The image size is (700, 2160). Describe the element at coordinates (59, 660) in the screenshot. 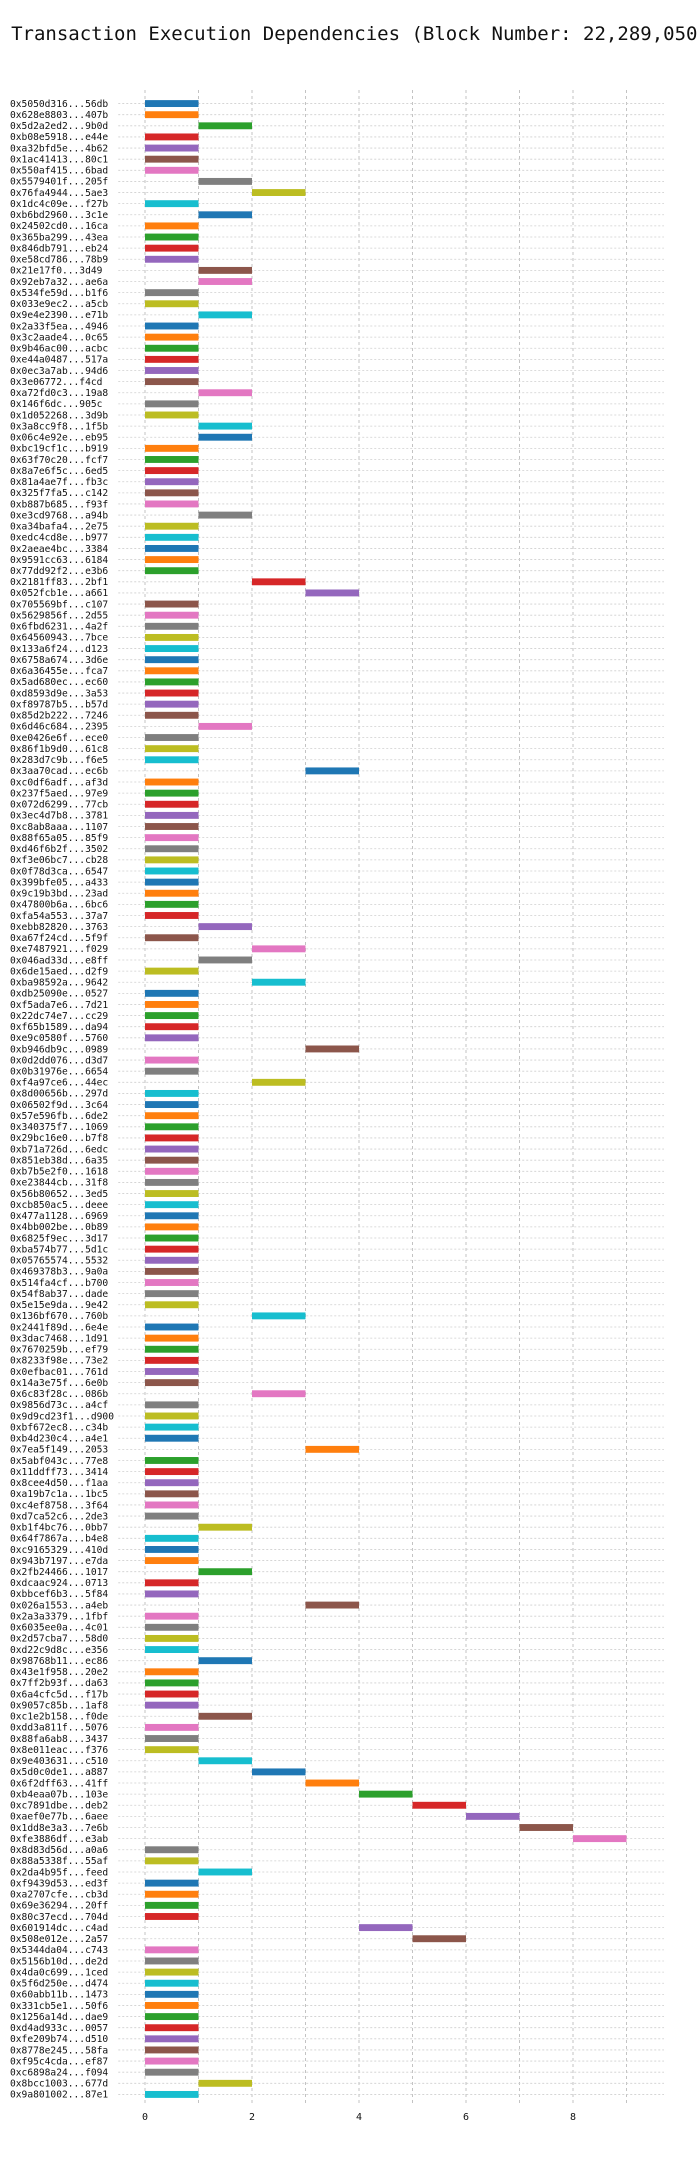

I see `transaction-label: 0x6758a674...3d6e` at that location.